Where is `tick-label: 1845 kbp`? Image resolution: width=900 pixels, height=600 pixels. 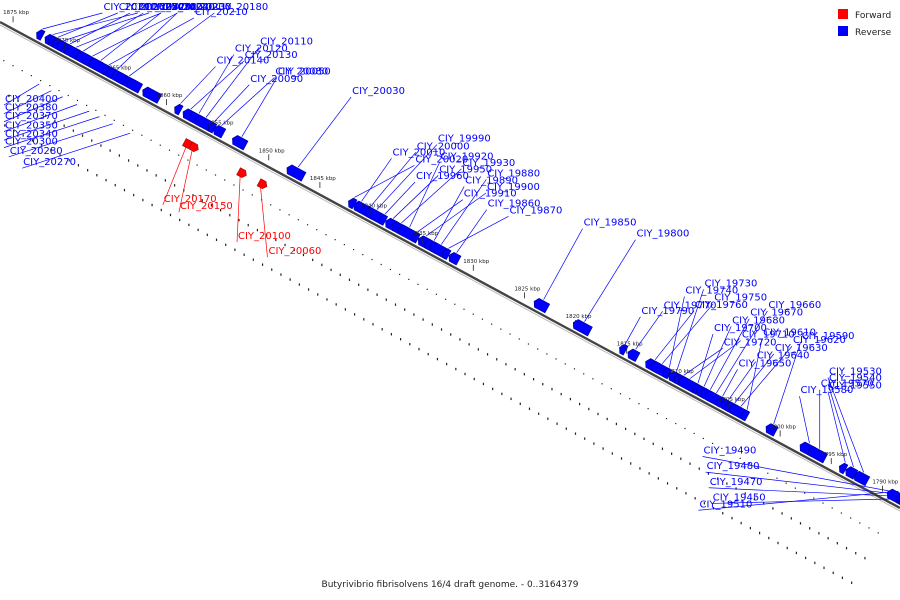 tick-label: 1845 kbp is located at coordinates (323, 179).